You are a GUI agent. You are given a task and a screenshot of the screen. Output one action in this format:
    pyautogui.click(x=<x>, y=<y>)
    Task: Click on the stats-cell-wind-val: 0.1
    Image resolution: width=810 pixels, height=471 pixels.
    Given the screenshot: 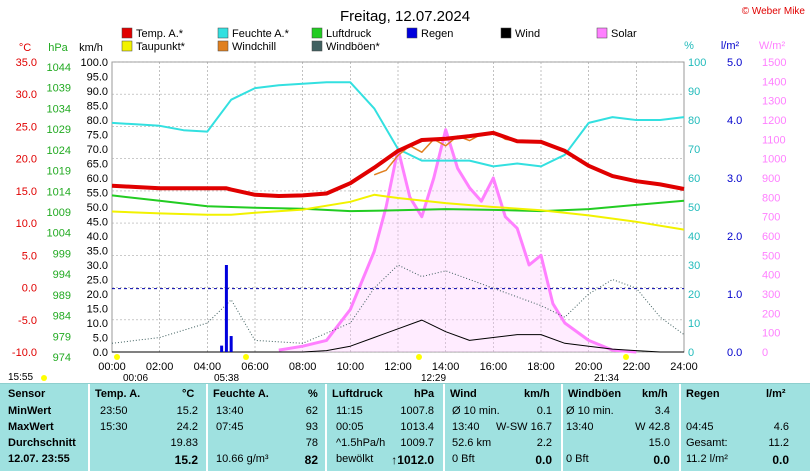 What is the action you would take?
    pyautogui.click(x=544, y=411)
    